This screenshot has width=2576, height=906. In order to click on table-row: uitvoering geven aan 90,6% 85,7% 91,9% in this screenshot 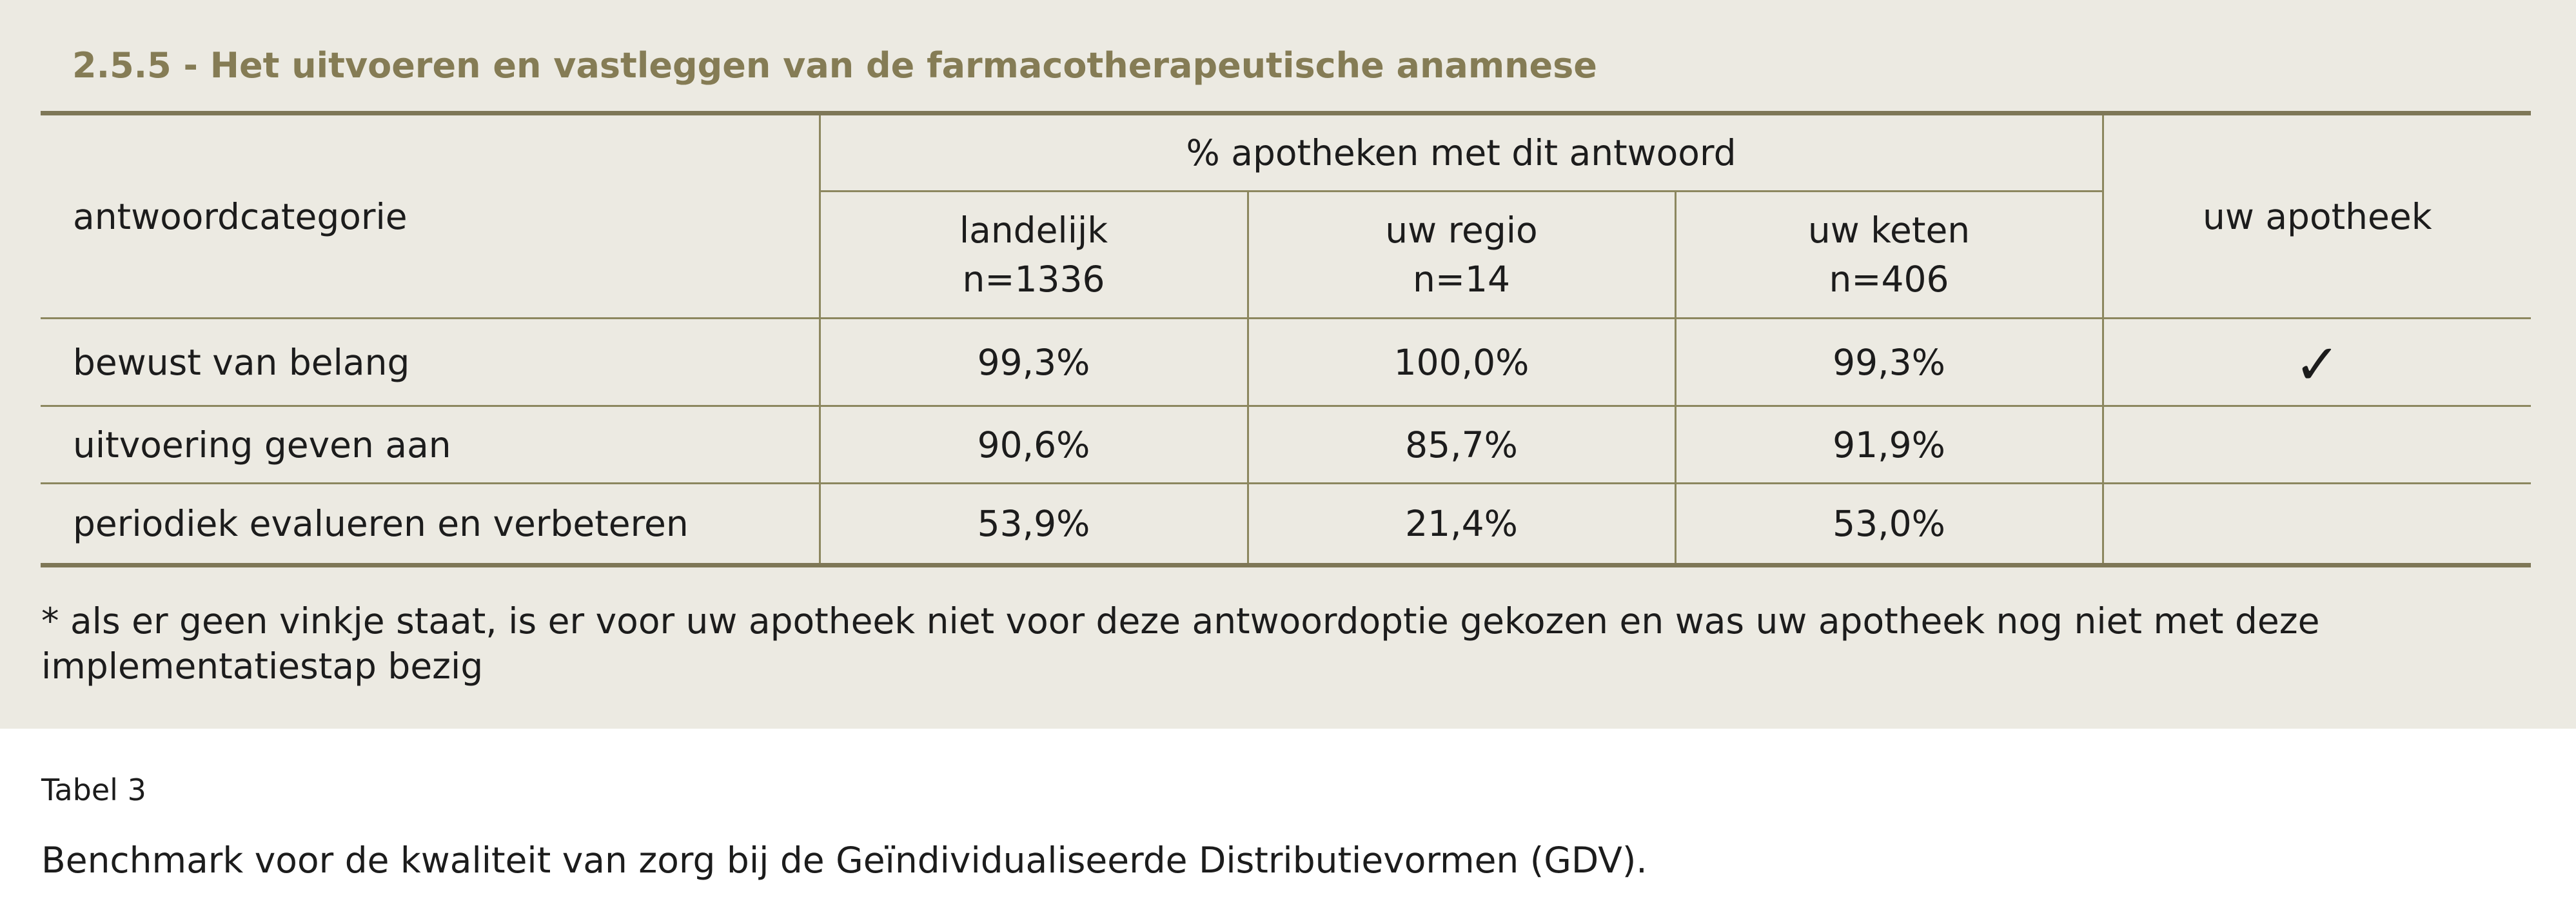, I will do `click(1286, 444)`.